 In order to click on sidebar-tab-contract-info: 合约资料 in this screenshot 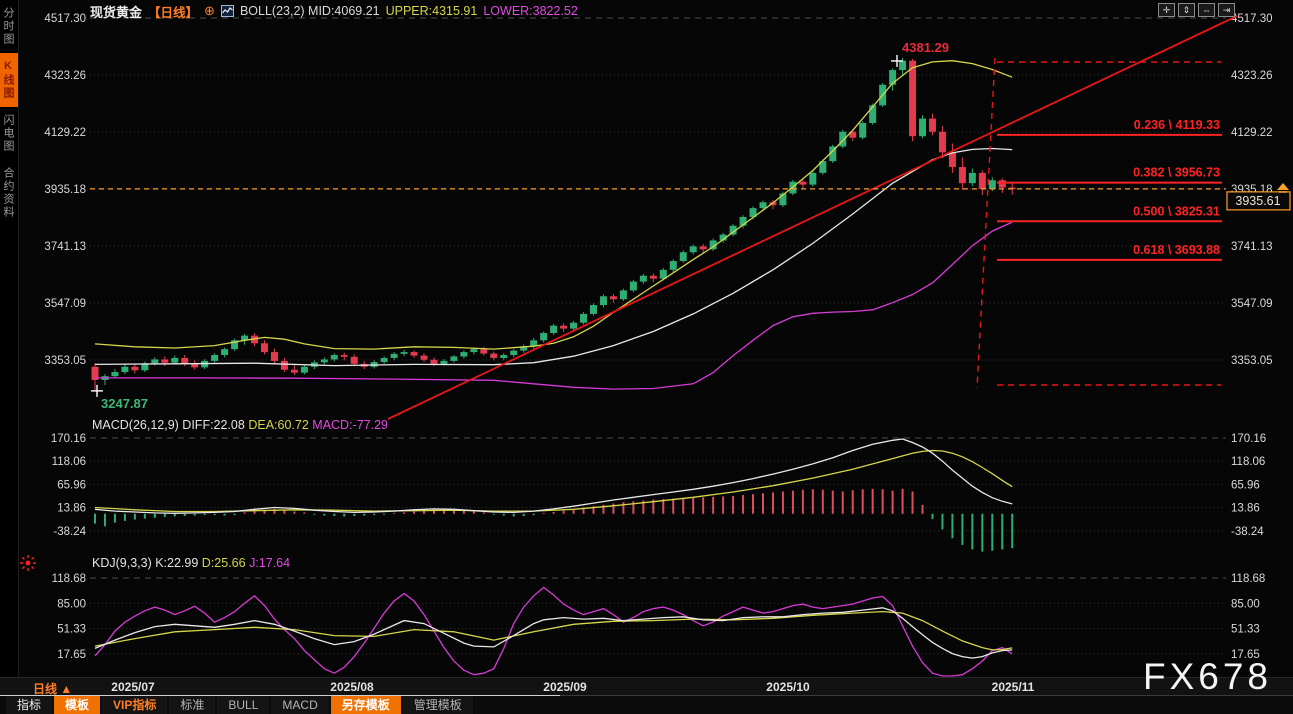, I will do `click(8, 193)`.